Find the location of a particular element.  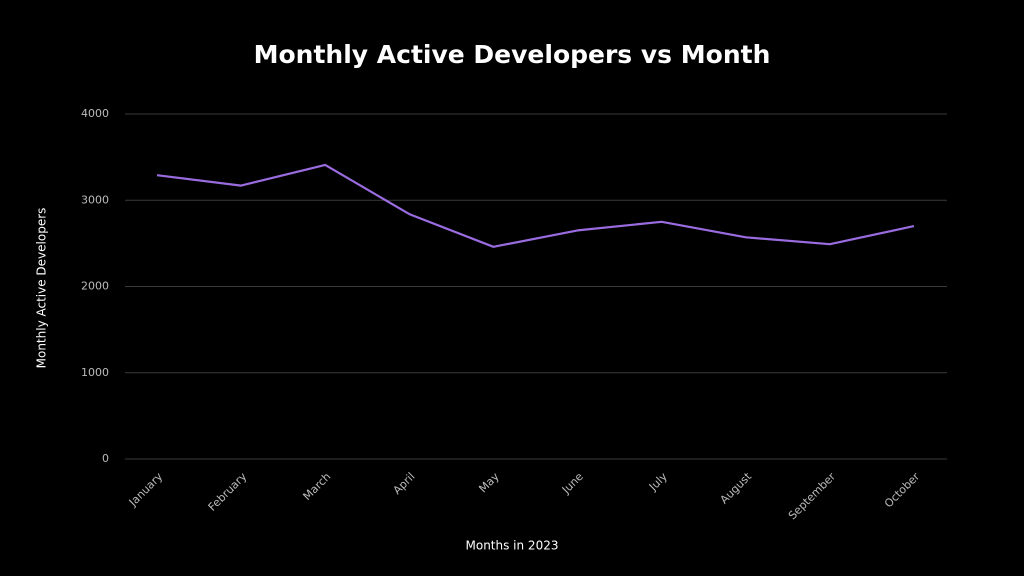

y-axis-title: Monthly Active Developers is located at coordinates (42, 288).